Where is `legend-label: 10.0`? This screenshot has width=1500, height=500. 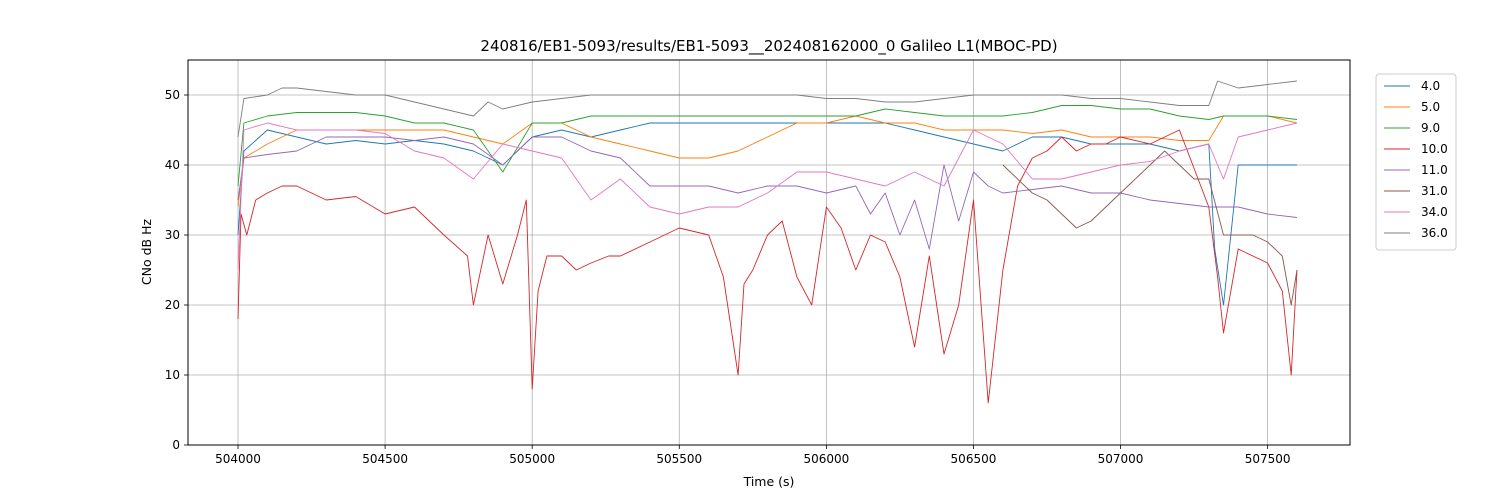
legend-label: 10.0 is located at coordinates (1434, 149).